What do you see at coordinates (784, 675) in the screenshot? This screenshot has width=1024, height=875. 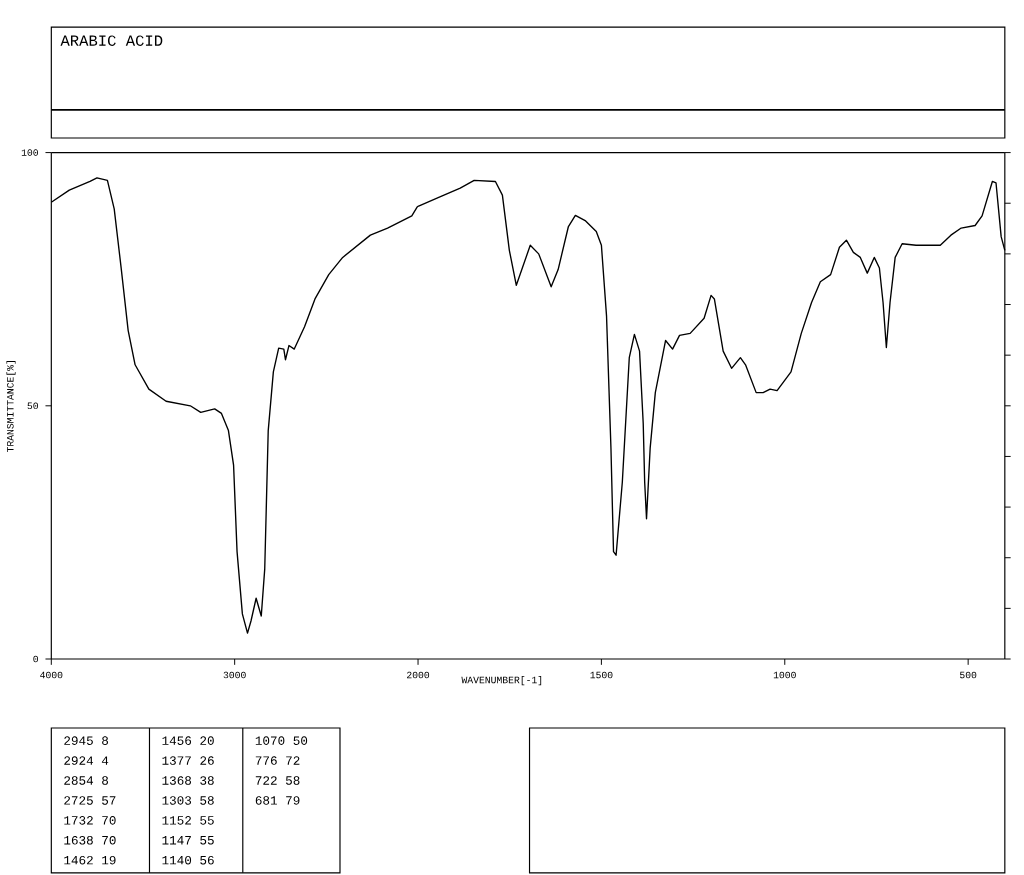 I see `x-tick-label: 1000` at bounding box center [784, 675].